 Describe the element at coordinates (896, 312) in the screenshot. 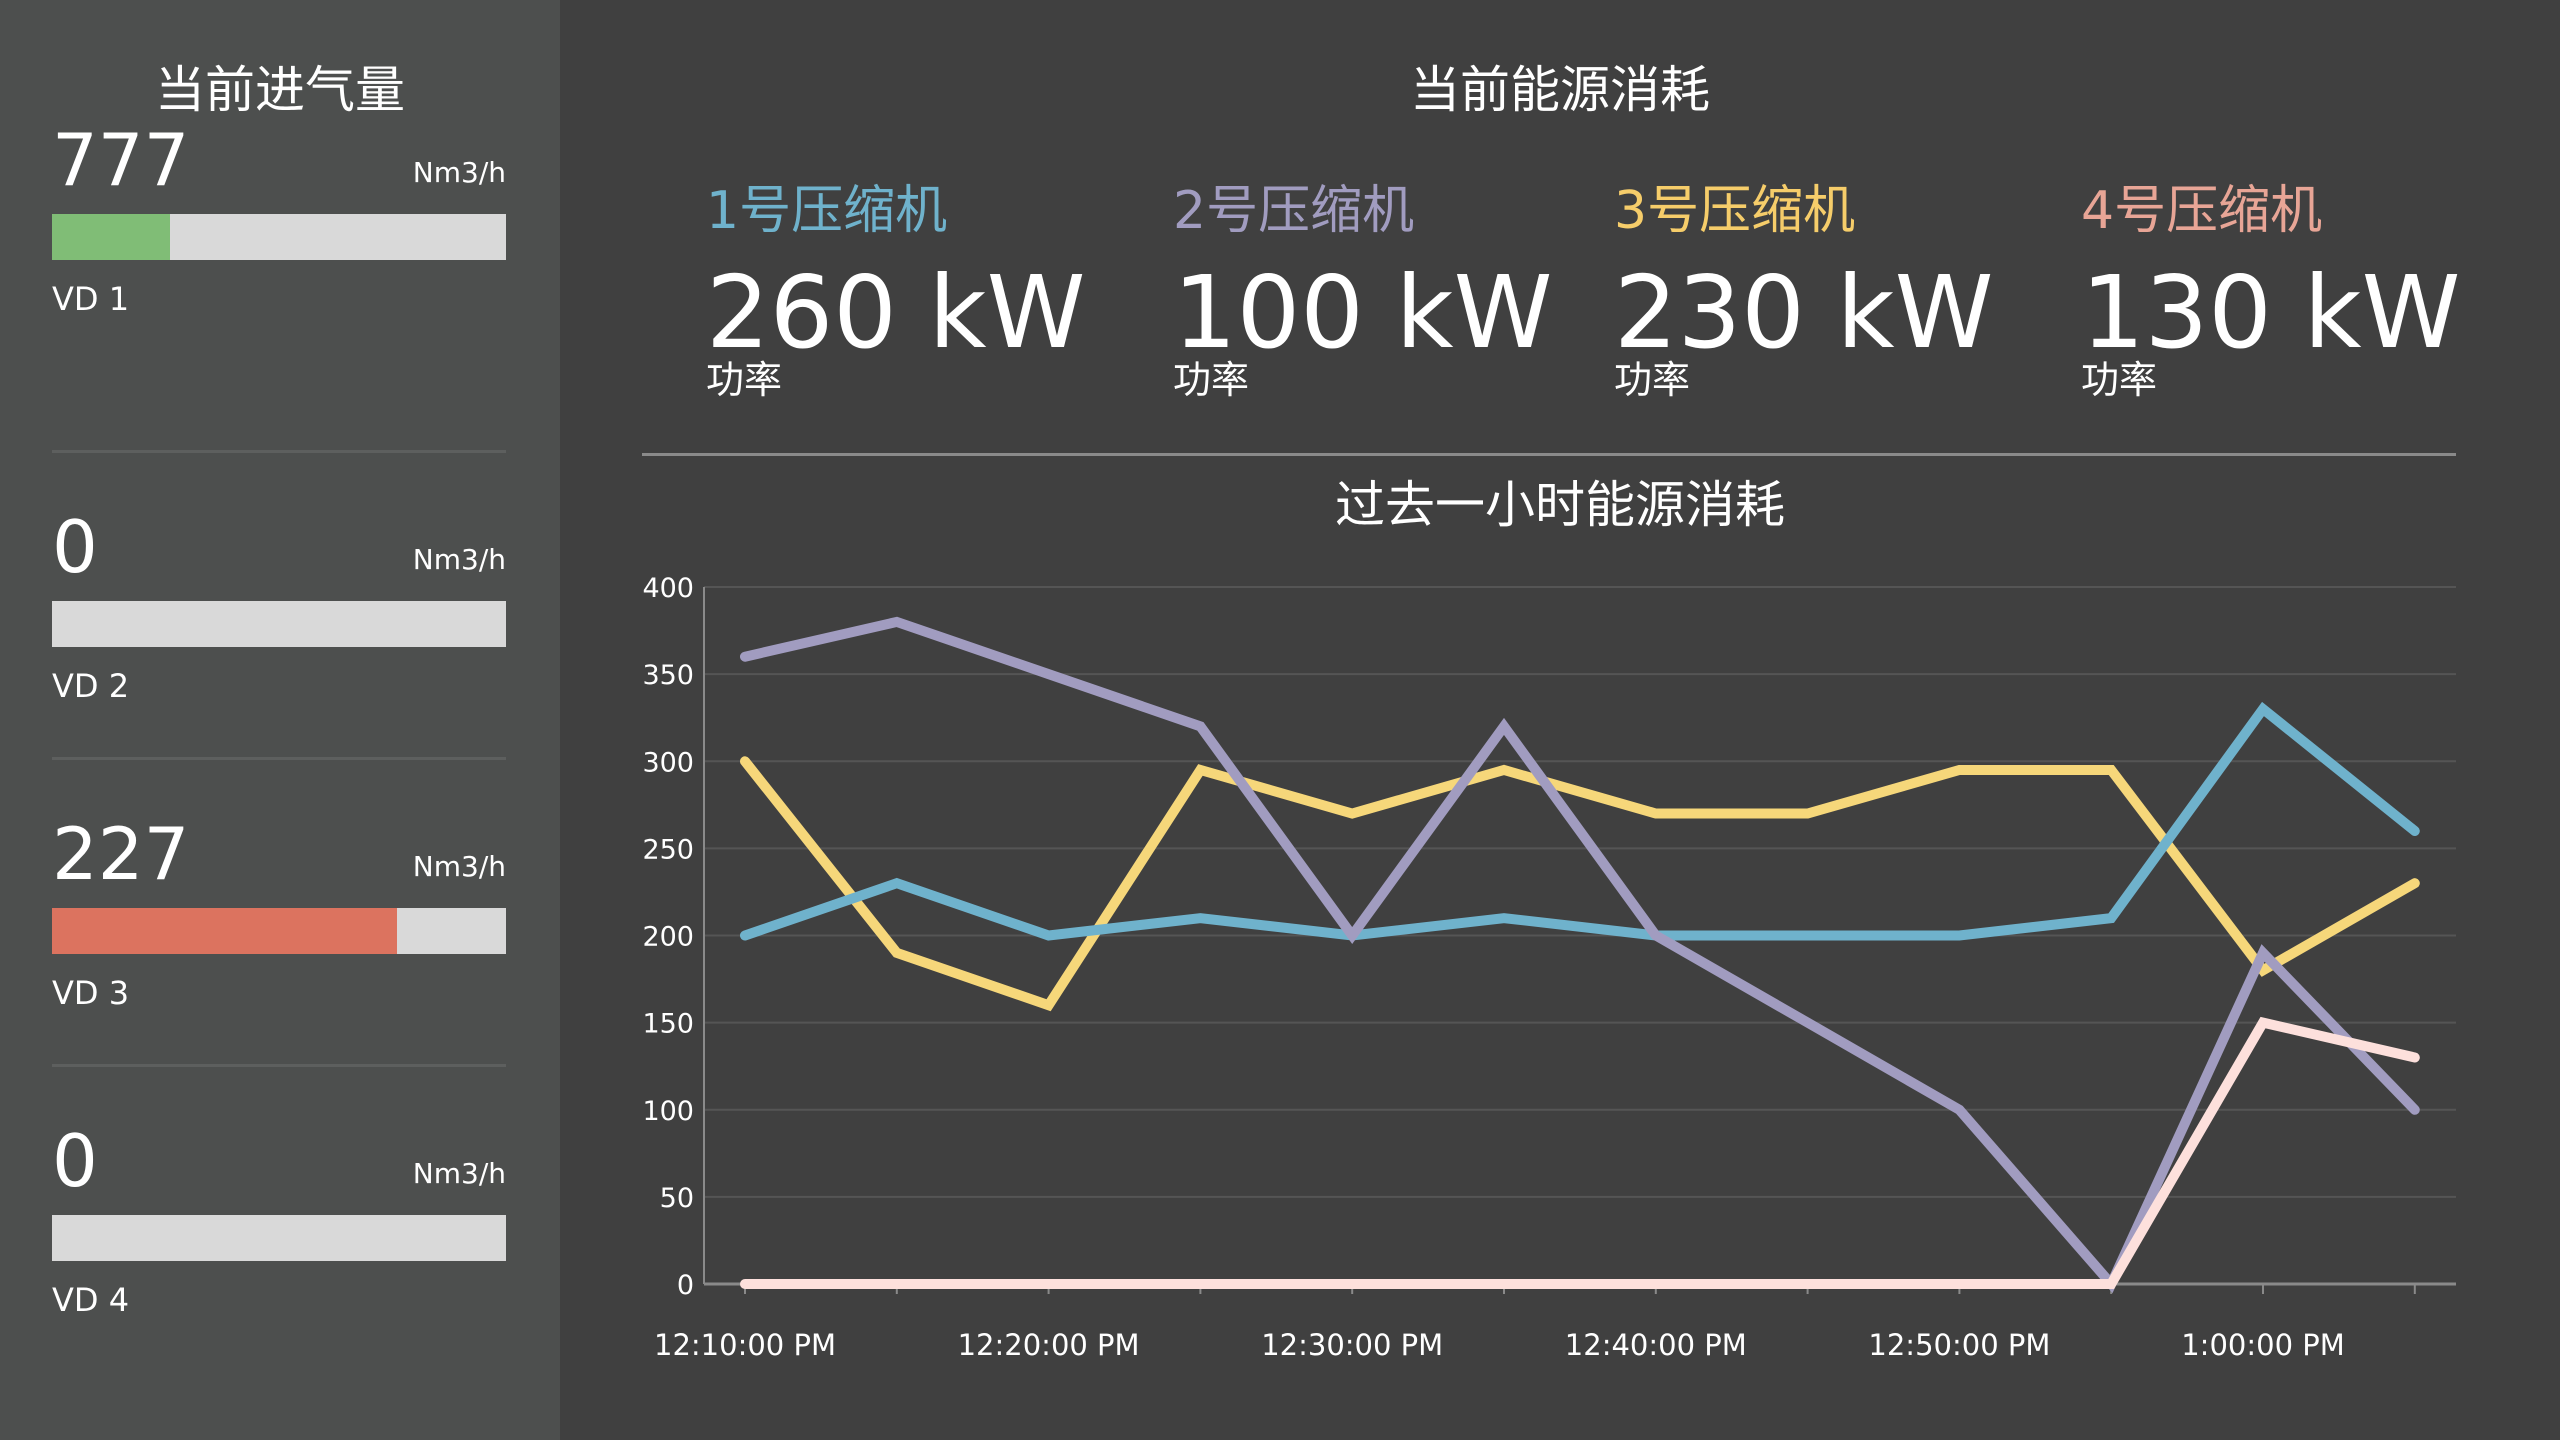

I see `compressor-power: 260 kW` at that location.